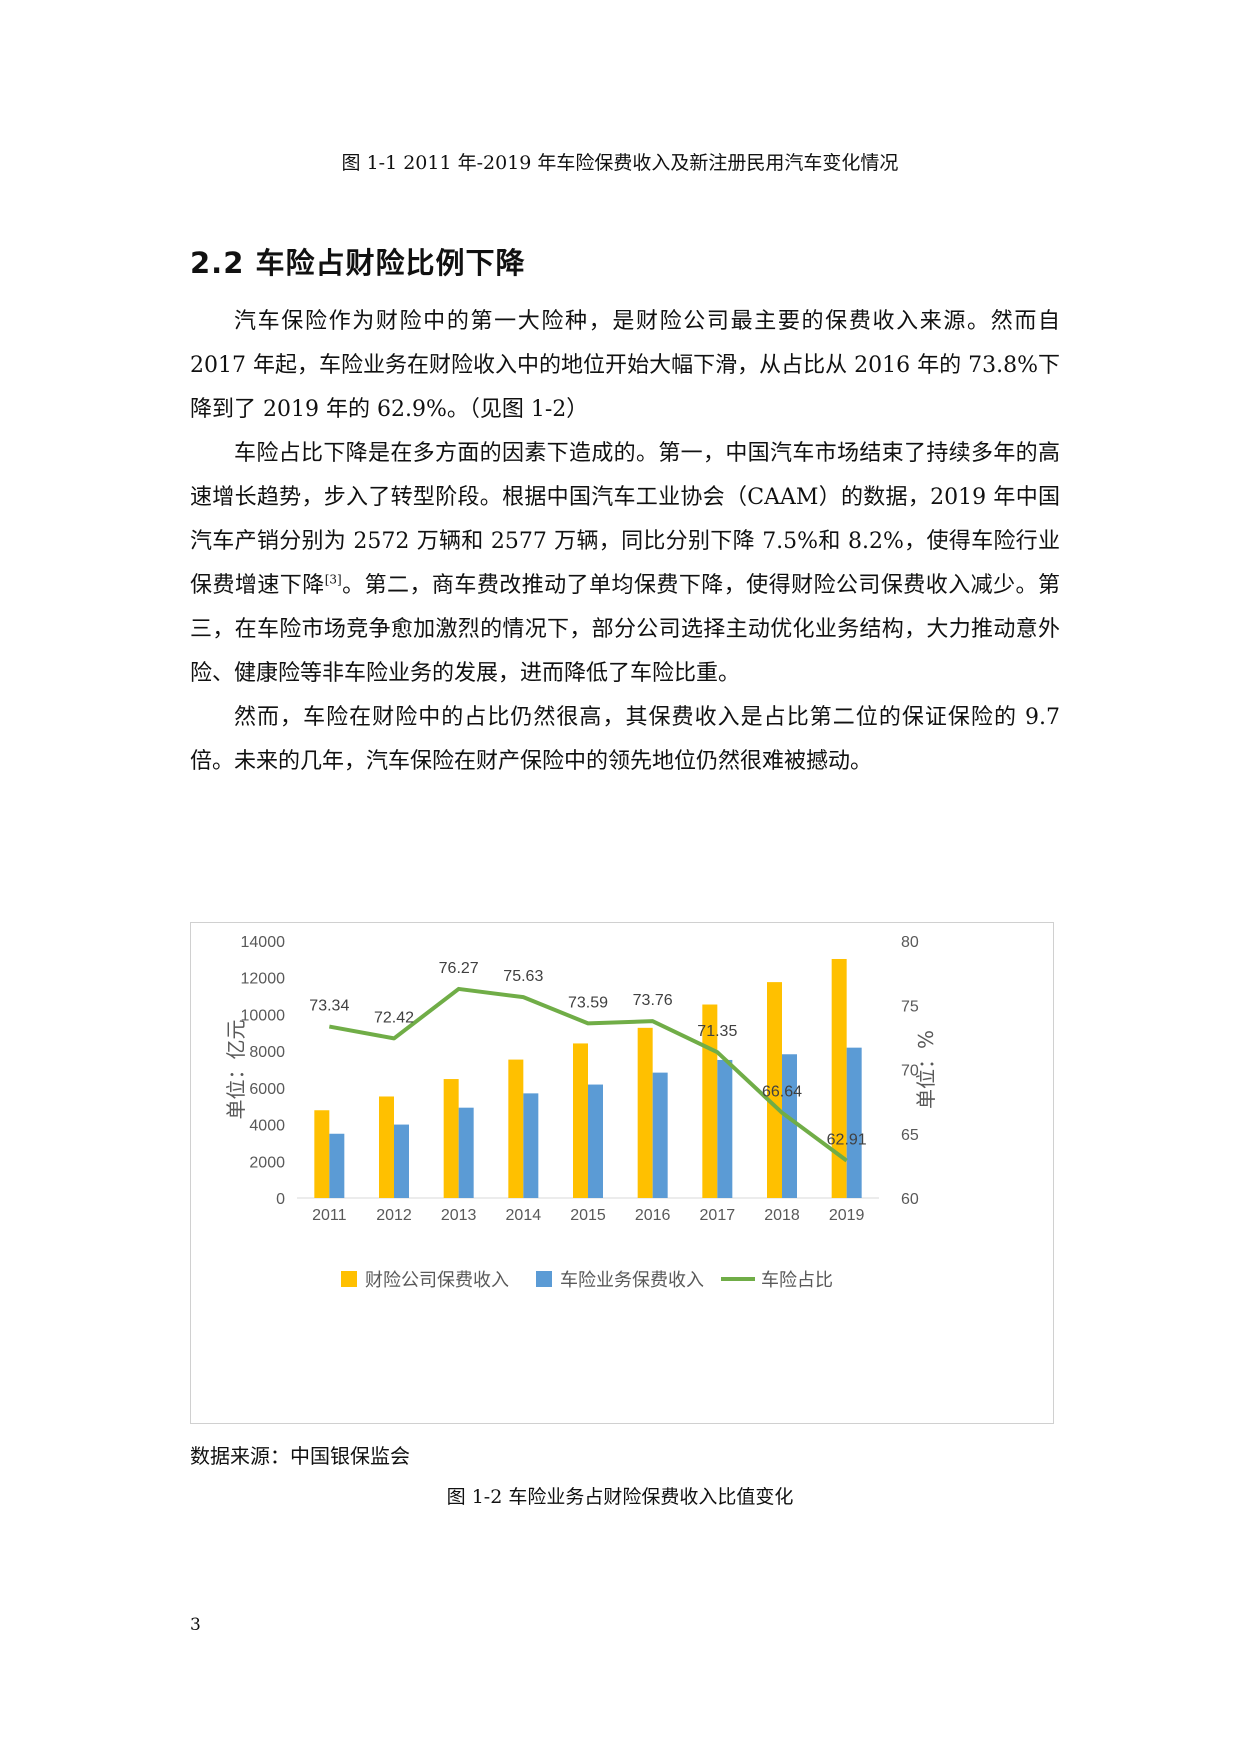  I want to click on y-tick-label: 0, so click(280, 1199).